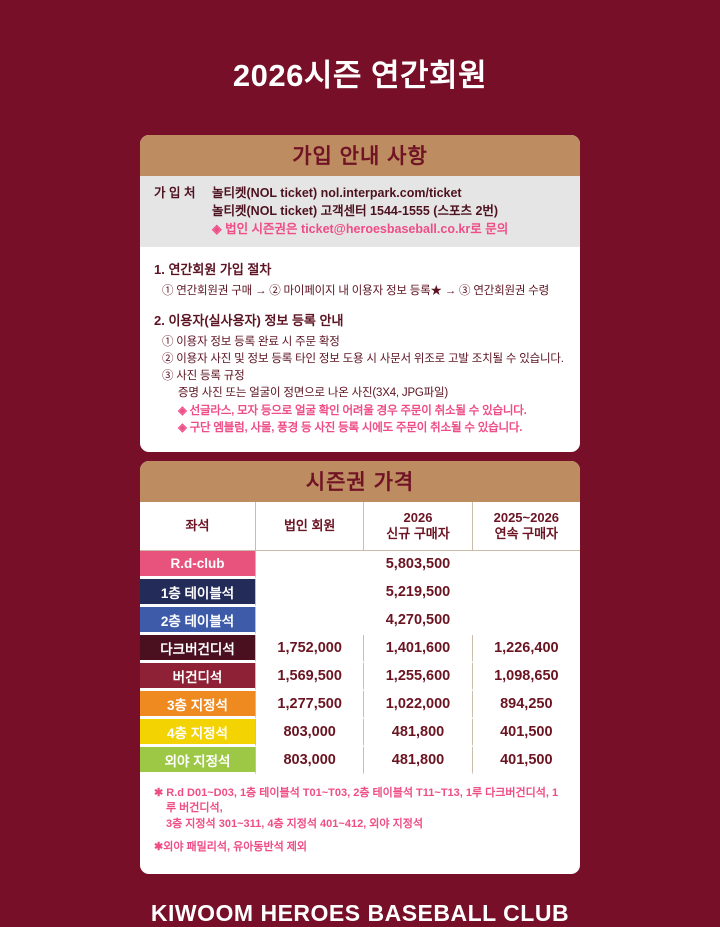 The height and width of the screenshot is (927, 720). Describe the element at coordinates (309, 705) in the screenshot. I see `price-cell: 1,277,500` at that location.